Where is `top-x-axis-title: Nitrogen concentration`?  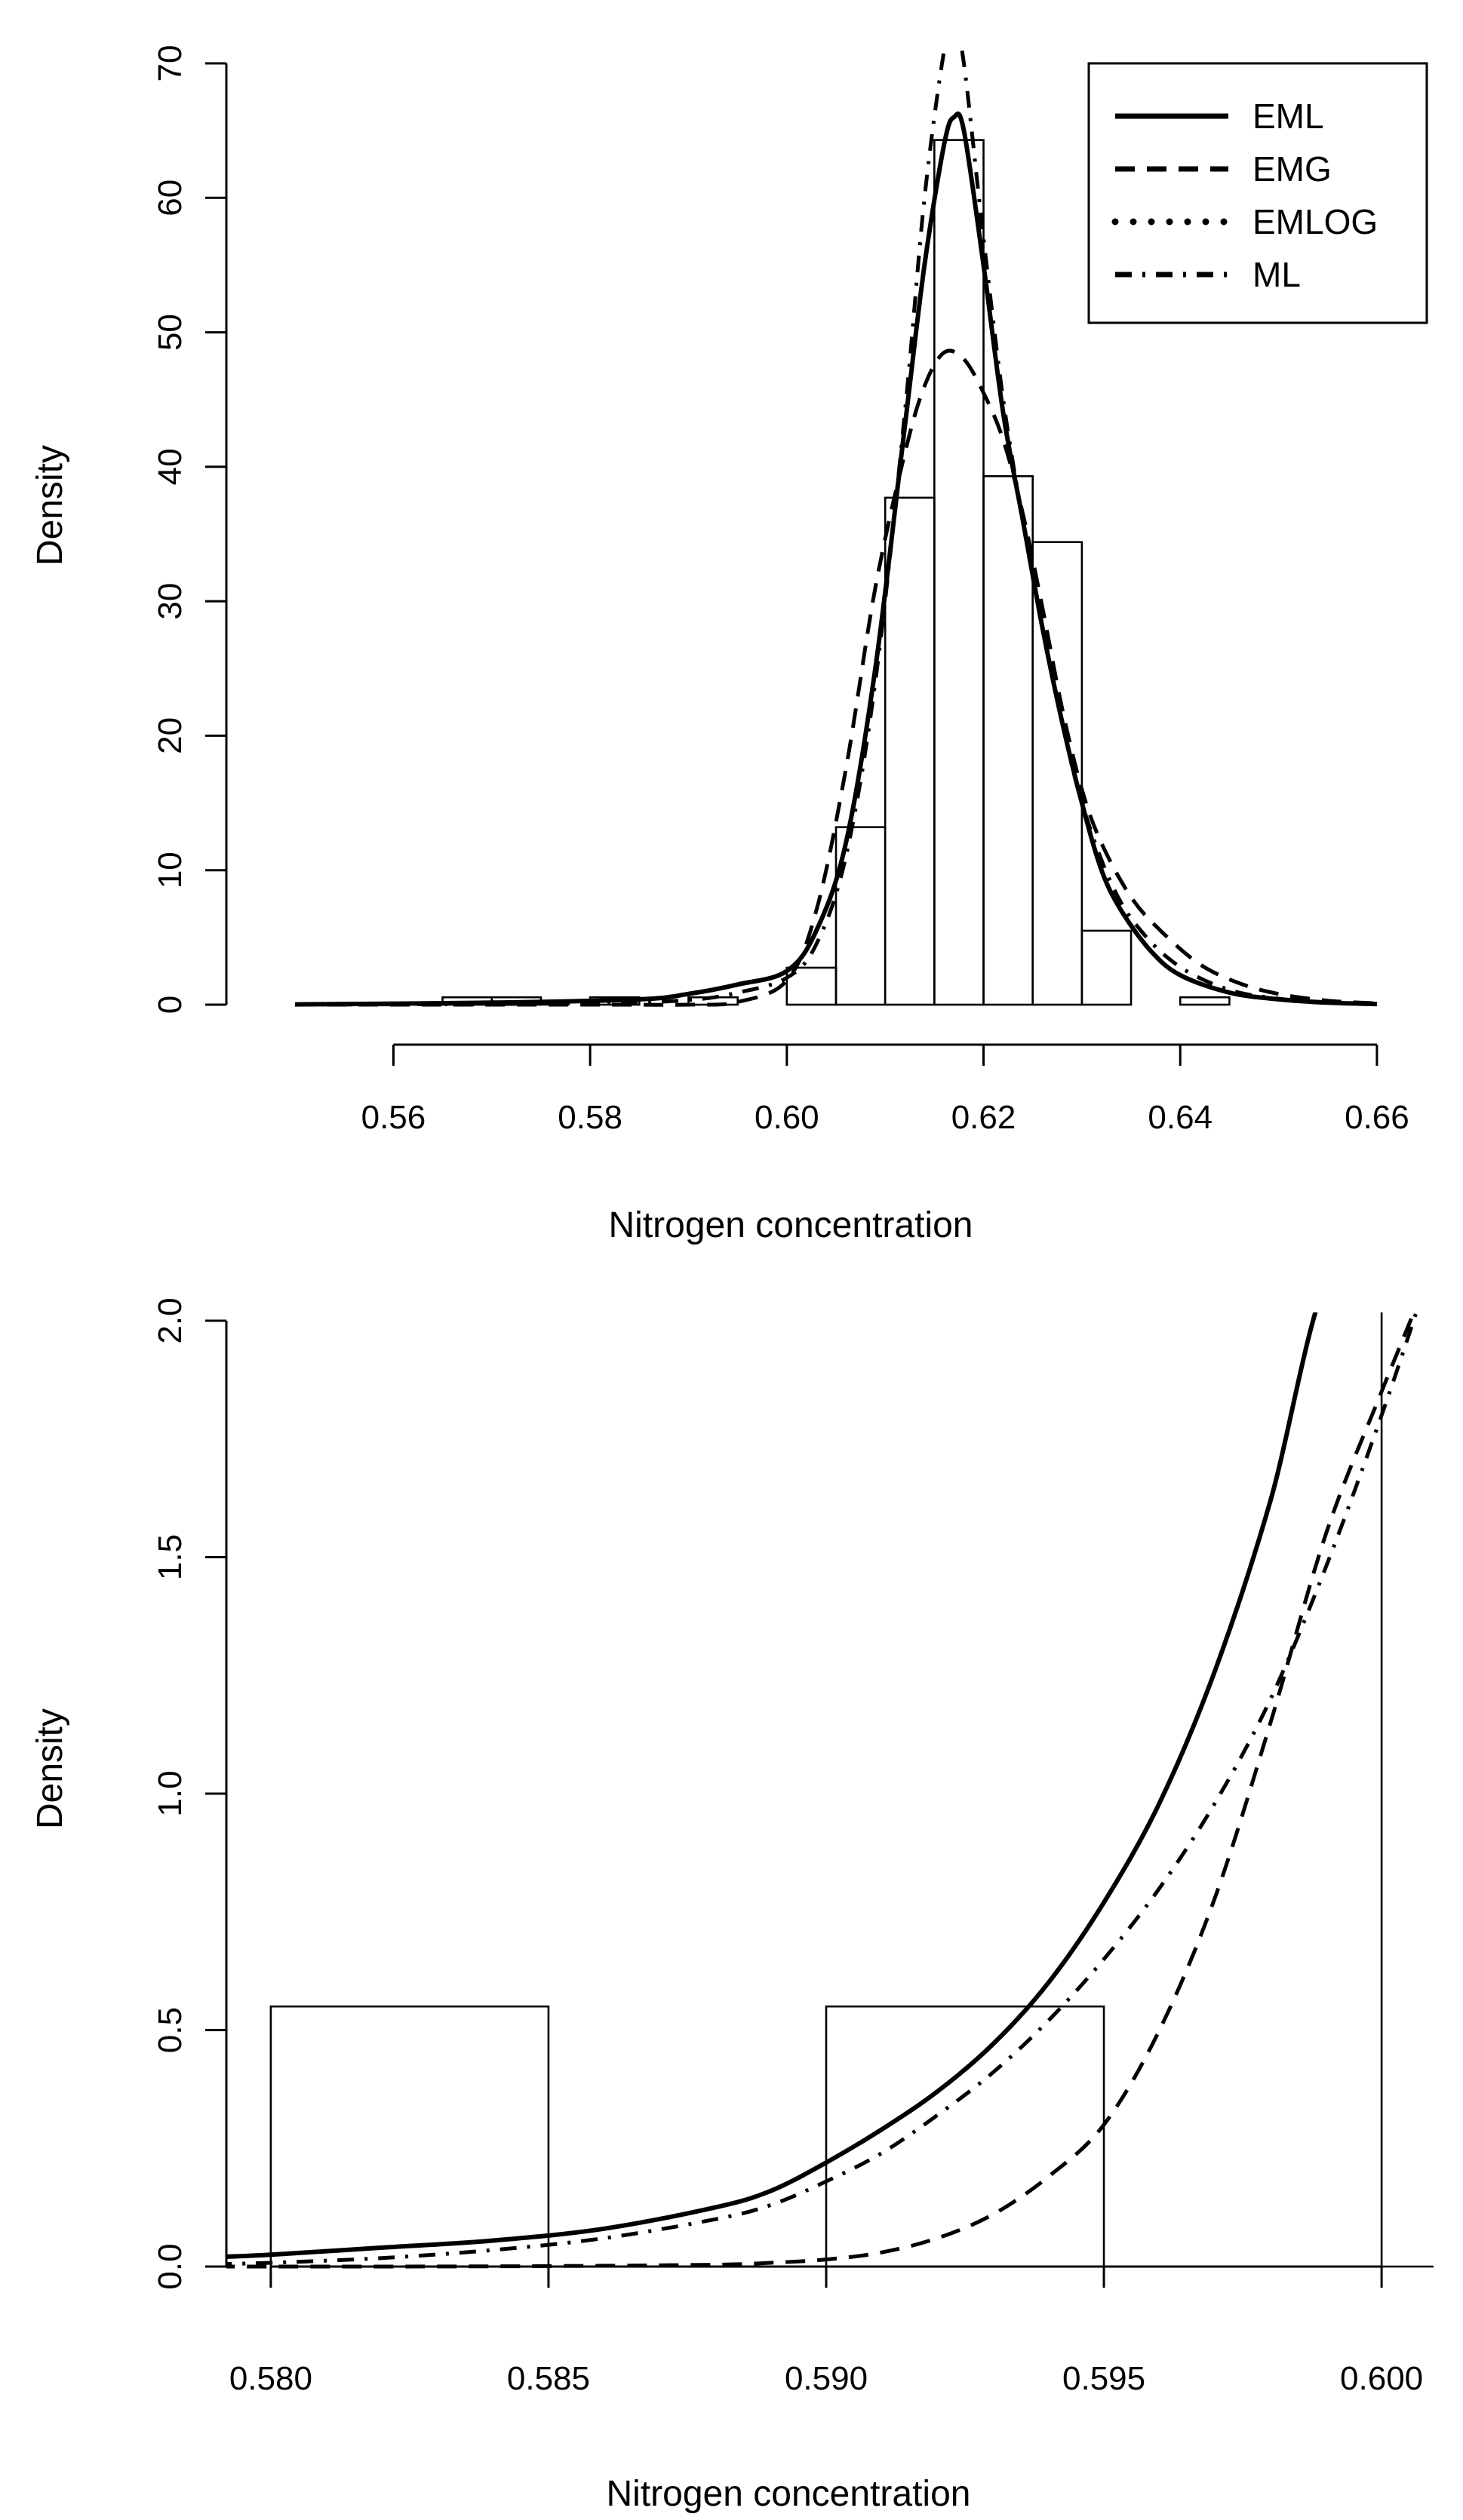
top-x-axis-title: Nitrogen concentration is located at coordinates (791, 1225).